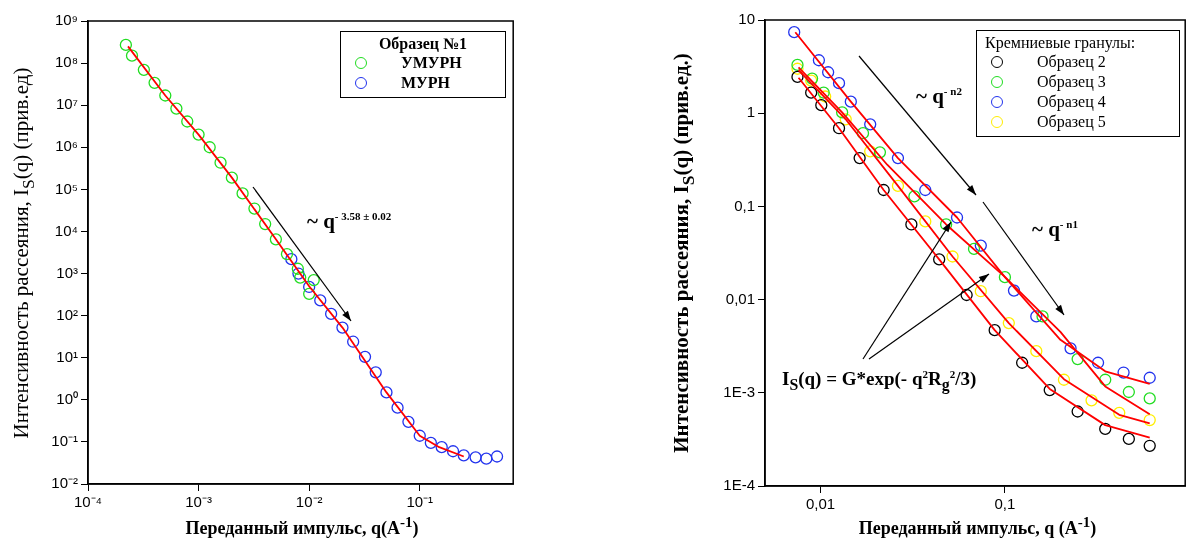 The height and width of the screenshot is (551, 1192). What do you see at coordinates (66, 188) in the screenshot?
I see `y-tick-label: 10⁵` at bounding box center [66, 188].